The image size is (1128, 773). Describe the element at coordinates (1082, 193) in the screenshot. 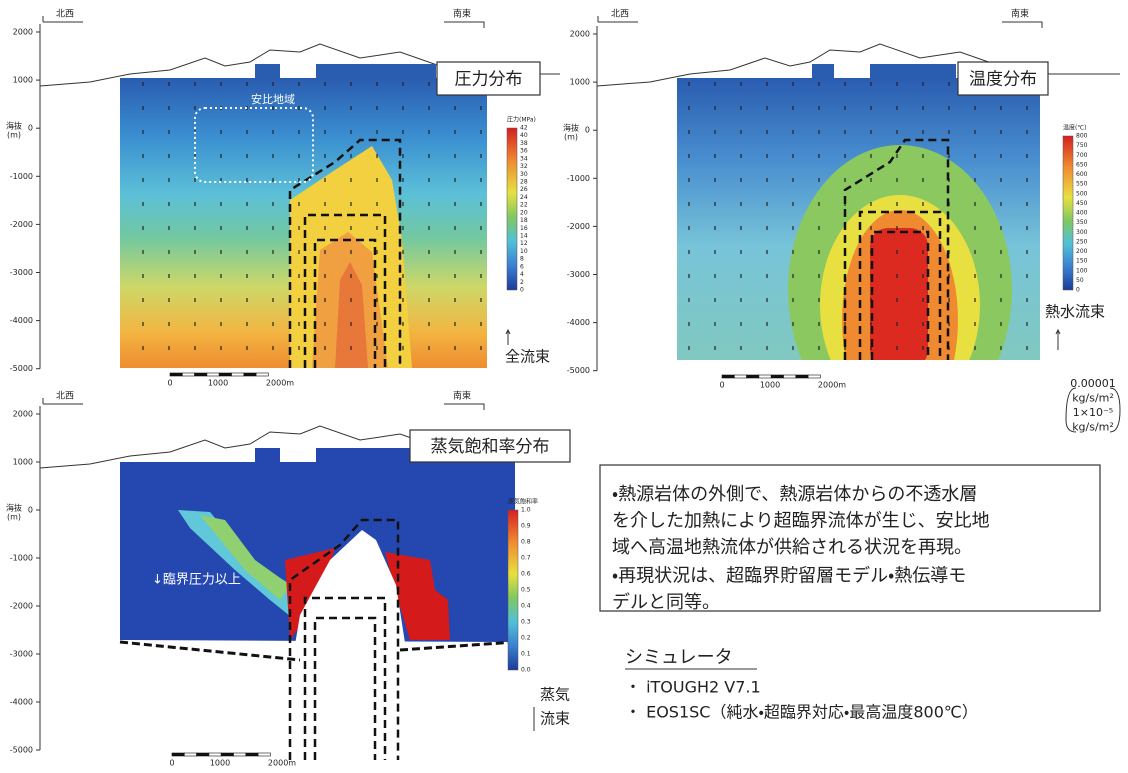

I see `colorbar-tick-label: 500` at that location.